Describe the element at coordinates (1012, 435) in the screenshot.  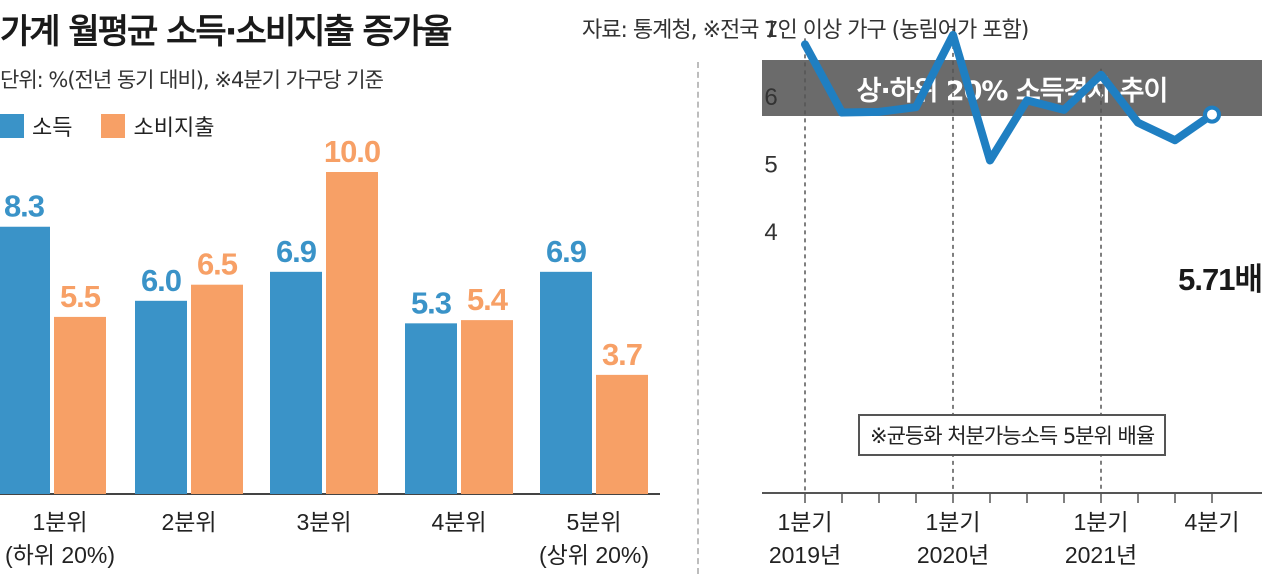
I see `trend-note: ※균등화 처분가능소득 5분위 배율` at that location.